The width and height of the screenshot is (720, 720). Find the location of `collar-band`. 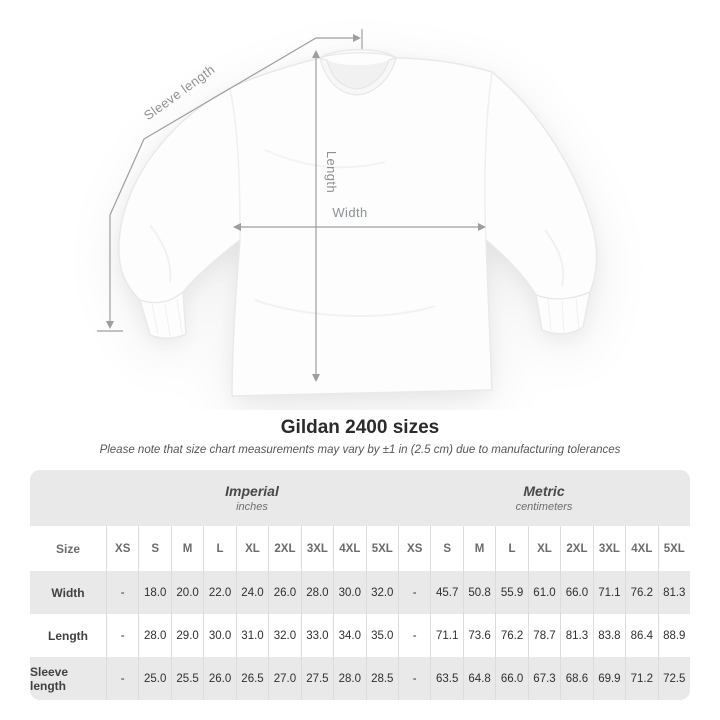

collar-band is located at coordinates (358, 76).